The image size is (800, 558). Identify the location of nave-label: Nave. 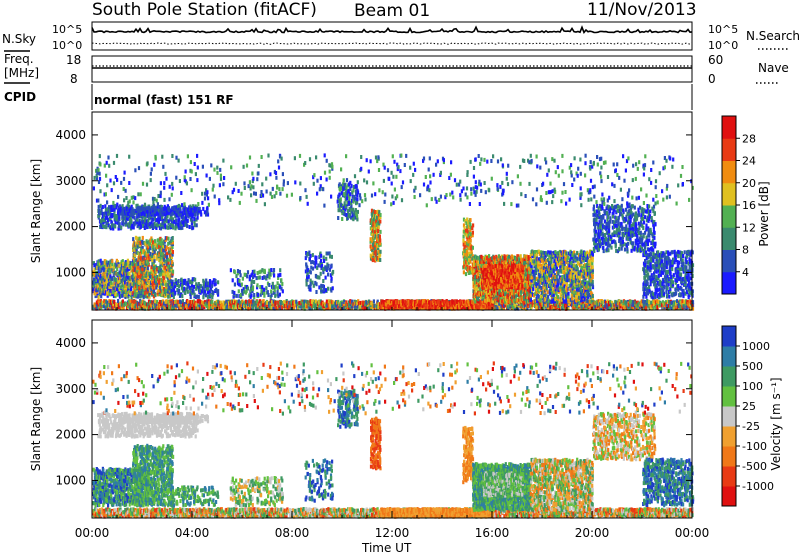
(773, 68).